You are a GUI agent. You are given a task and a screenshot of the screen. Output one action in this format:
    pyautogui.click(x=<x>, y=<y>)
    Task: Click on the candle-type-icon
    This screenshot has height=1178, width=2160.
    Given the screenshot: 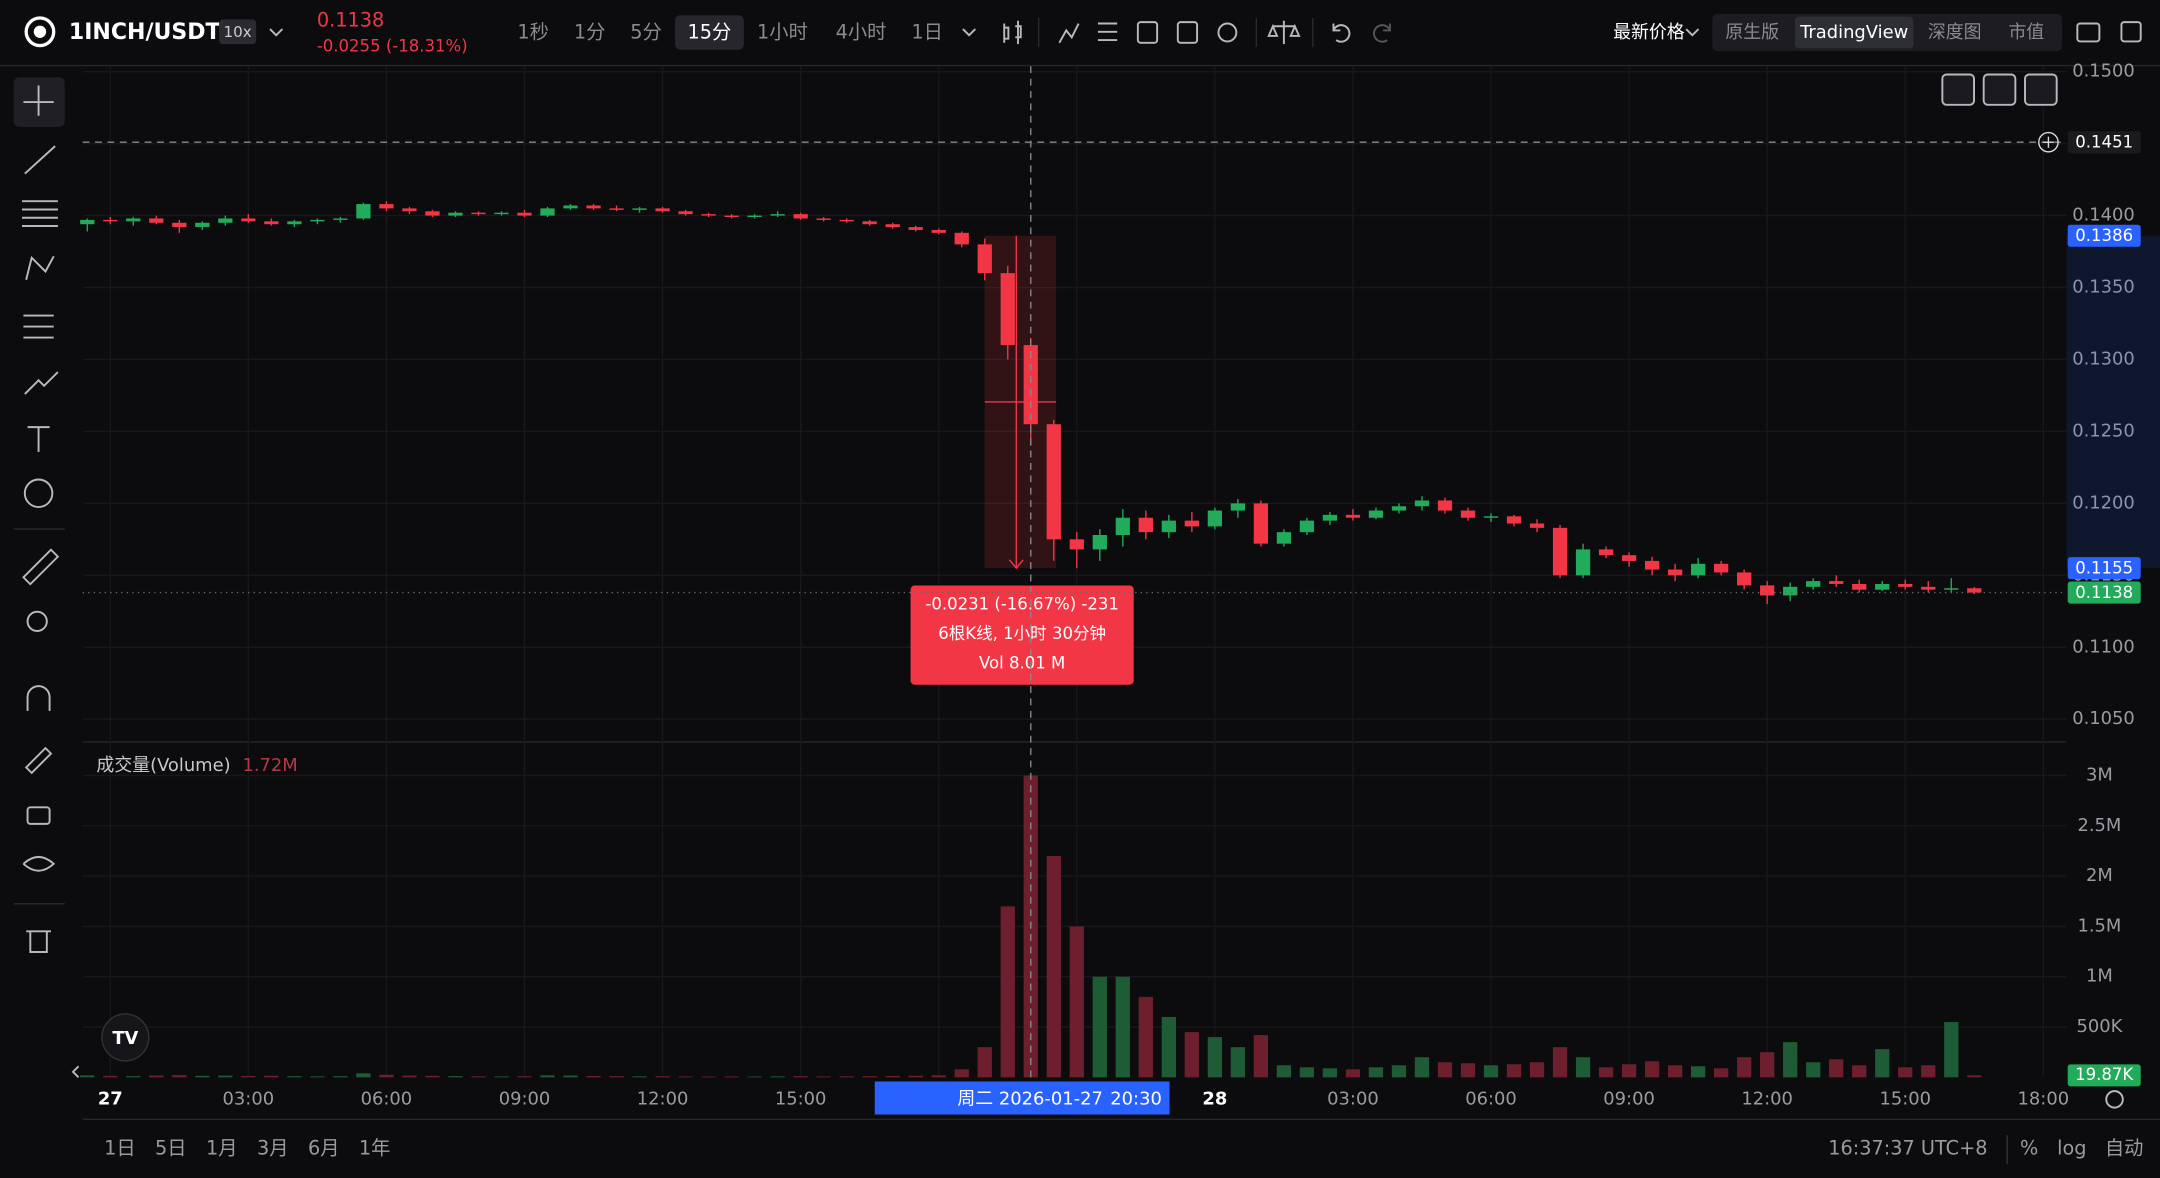 What is the action you would take?
    pyautogui.click(x=1012, y=32)
    